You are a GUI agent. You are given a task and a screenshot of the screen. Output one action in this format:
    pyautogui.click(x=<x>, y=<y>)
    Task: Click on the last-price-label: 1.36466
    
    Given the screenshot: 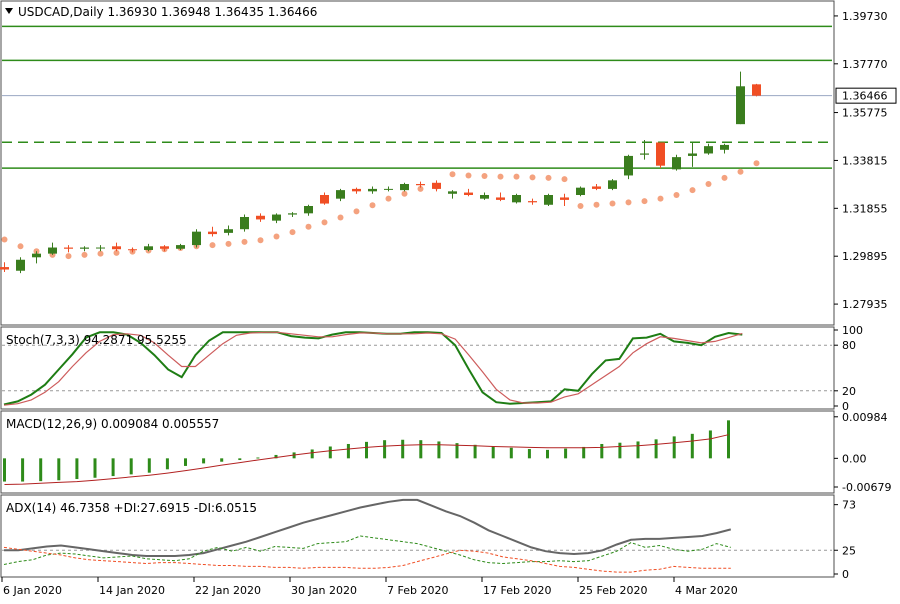 What is the action you would take?
    pyautogui.click(x=866, y=95)
    